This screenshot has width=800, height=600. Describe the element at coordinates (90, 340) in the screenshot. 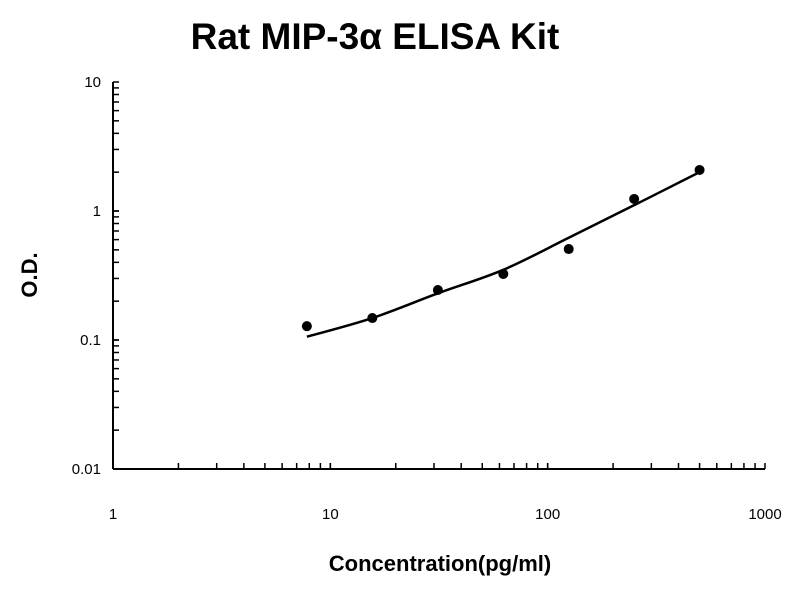

I see `y-tick-label: 0.1` at that location.